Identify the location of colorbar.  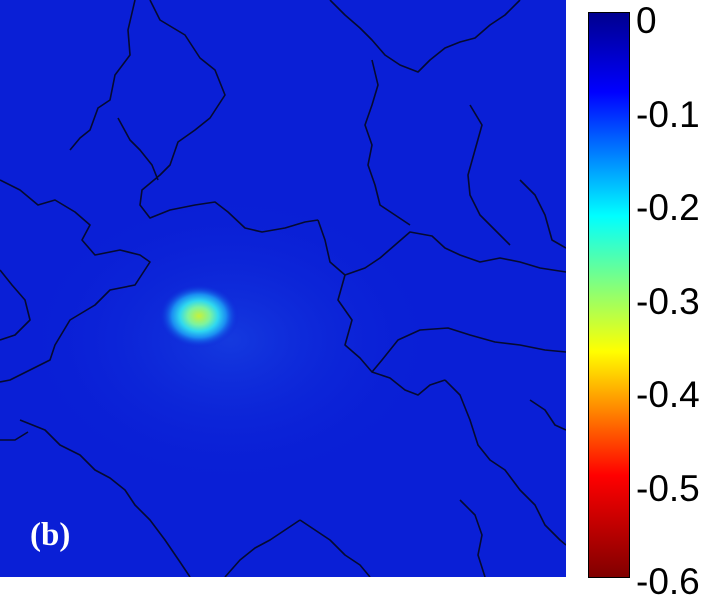
(609, 295).